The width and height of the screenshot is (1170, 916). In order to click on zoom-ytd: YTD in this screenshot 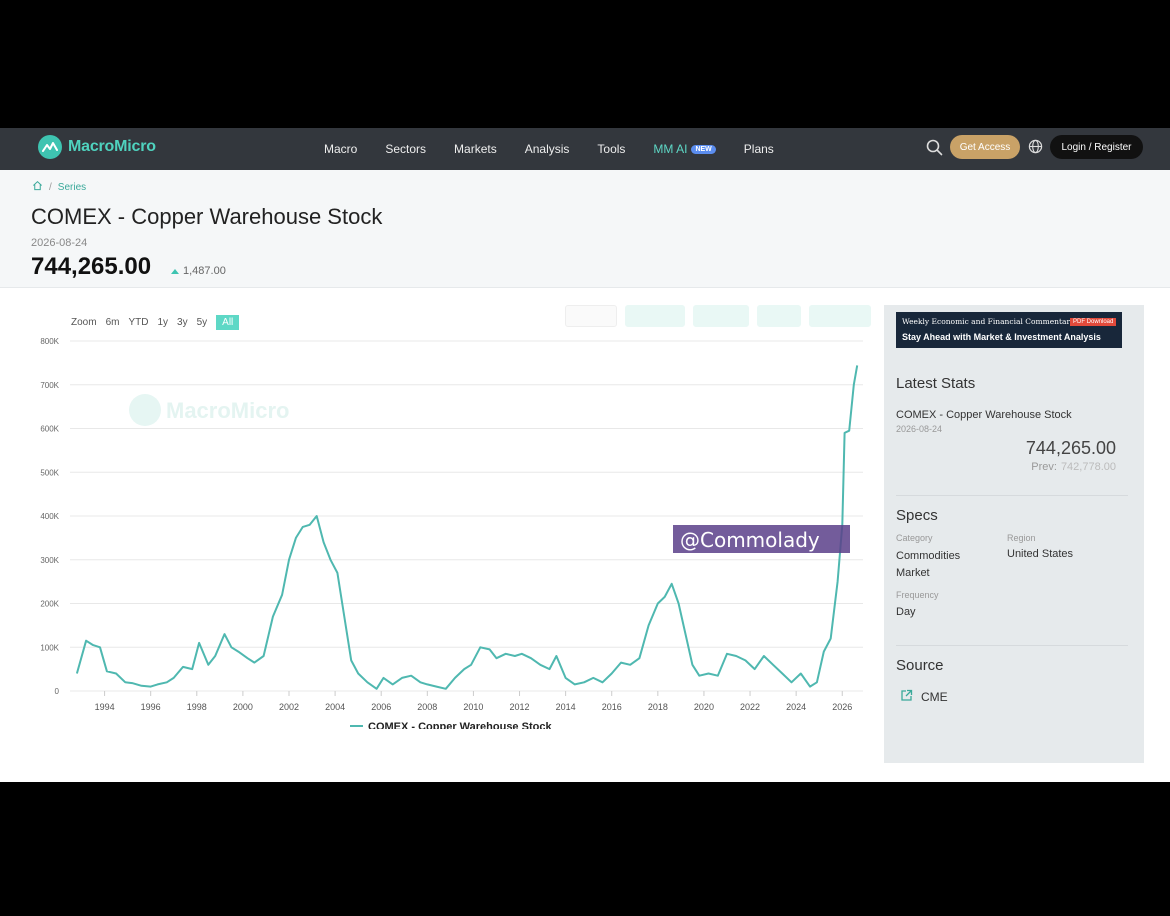, I will do `click(138, 322)`.